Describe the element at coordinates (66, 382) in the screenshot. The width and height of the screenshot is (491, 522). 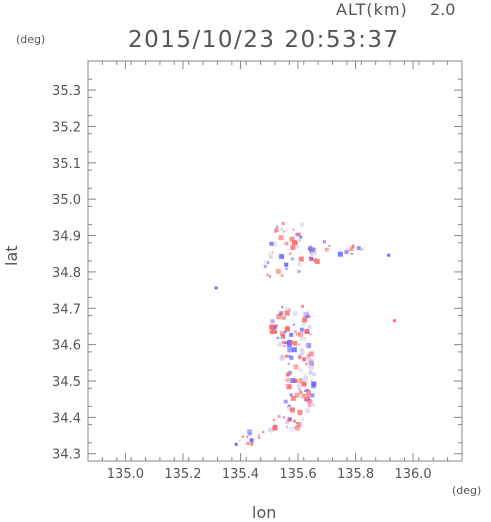
I see `y-tick-label: 34.5` at that location.